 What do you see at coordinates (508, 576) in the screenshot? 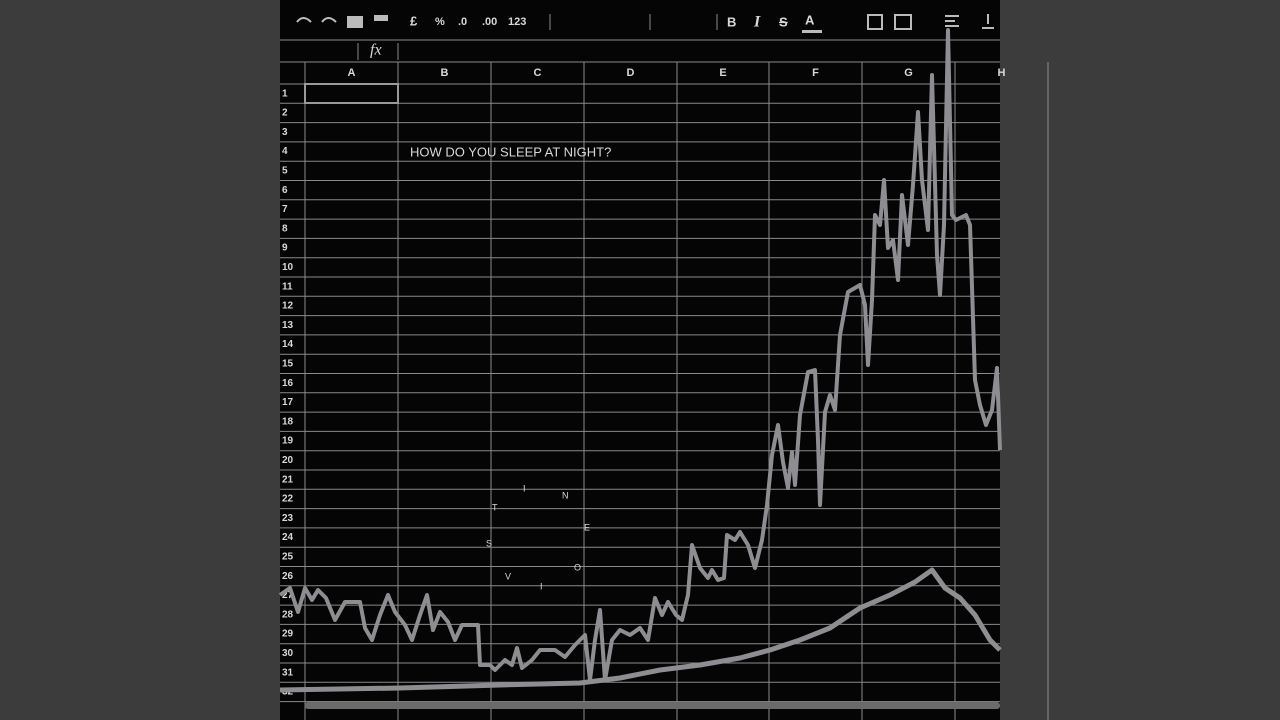
I see `circle-letter: V` at bounding box center [508, 576].